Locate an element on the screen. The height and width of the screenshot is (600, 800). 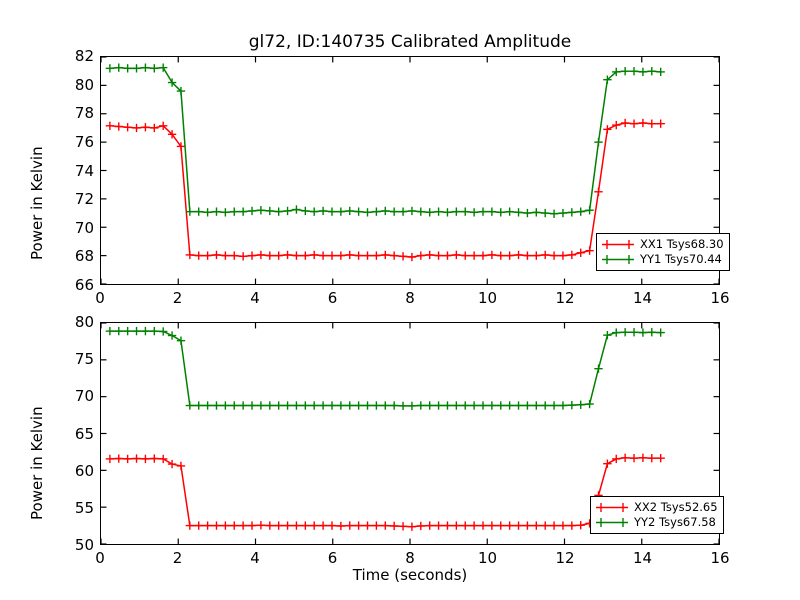
page-title: gl72, ID:140735 Calibrated Amplitude is located at coordinates (410, 42).